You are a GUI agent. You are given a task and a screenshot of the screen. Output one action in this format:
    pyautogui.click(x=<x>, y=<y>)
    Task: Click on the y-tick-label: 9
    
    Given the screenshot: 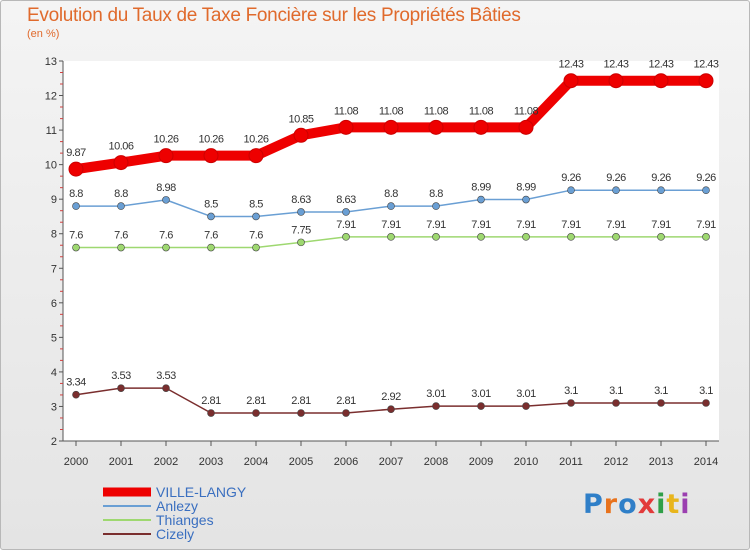 What is the action you would take?
    pyautogui.click(x=54, y=200)
    